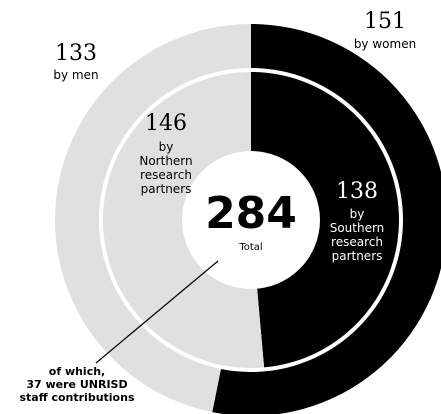  Describe the element at coordinates (76, 397) in the screenshot. I see `annotation-line: staff contributions` at that location.